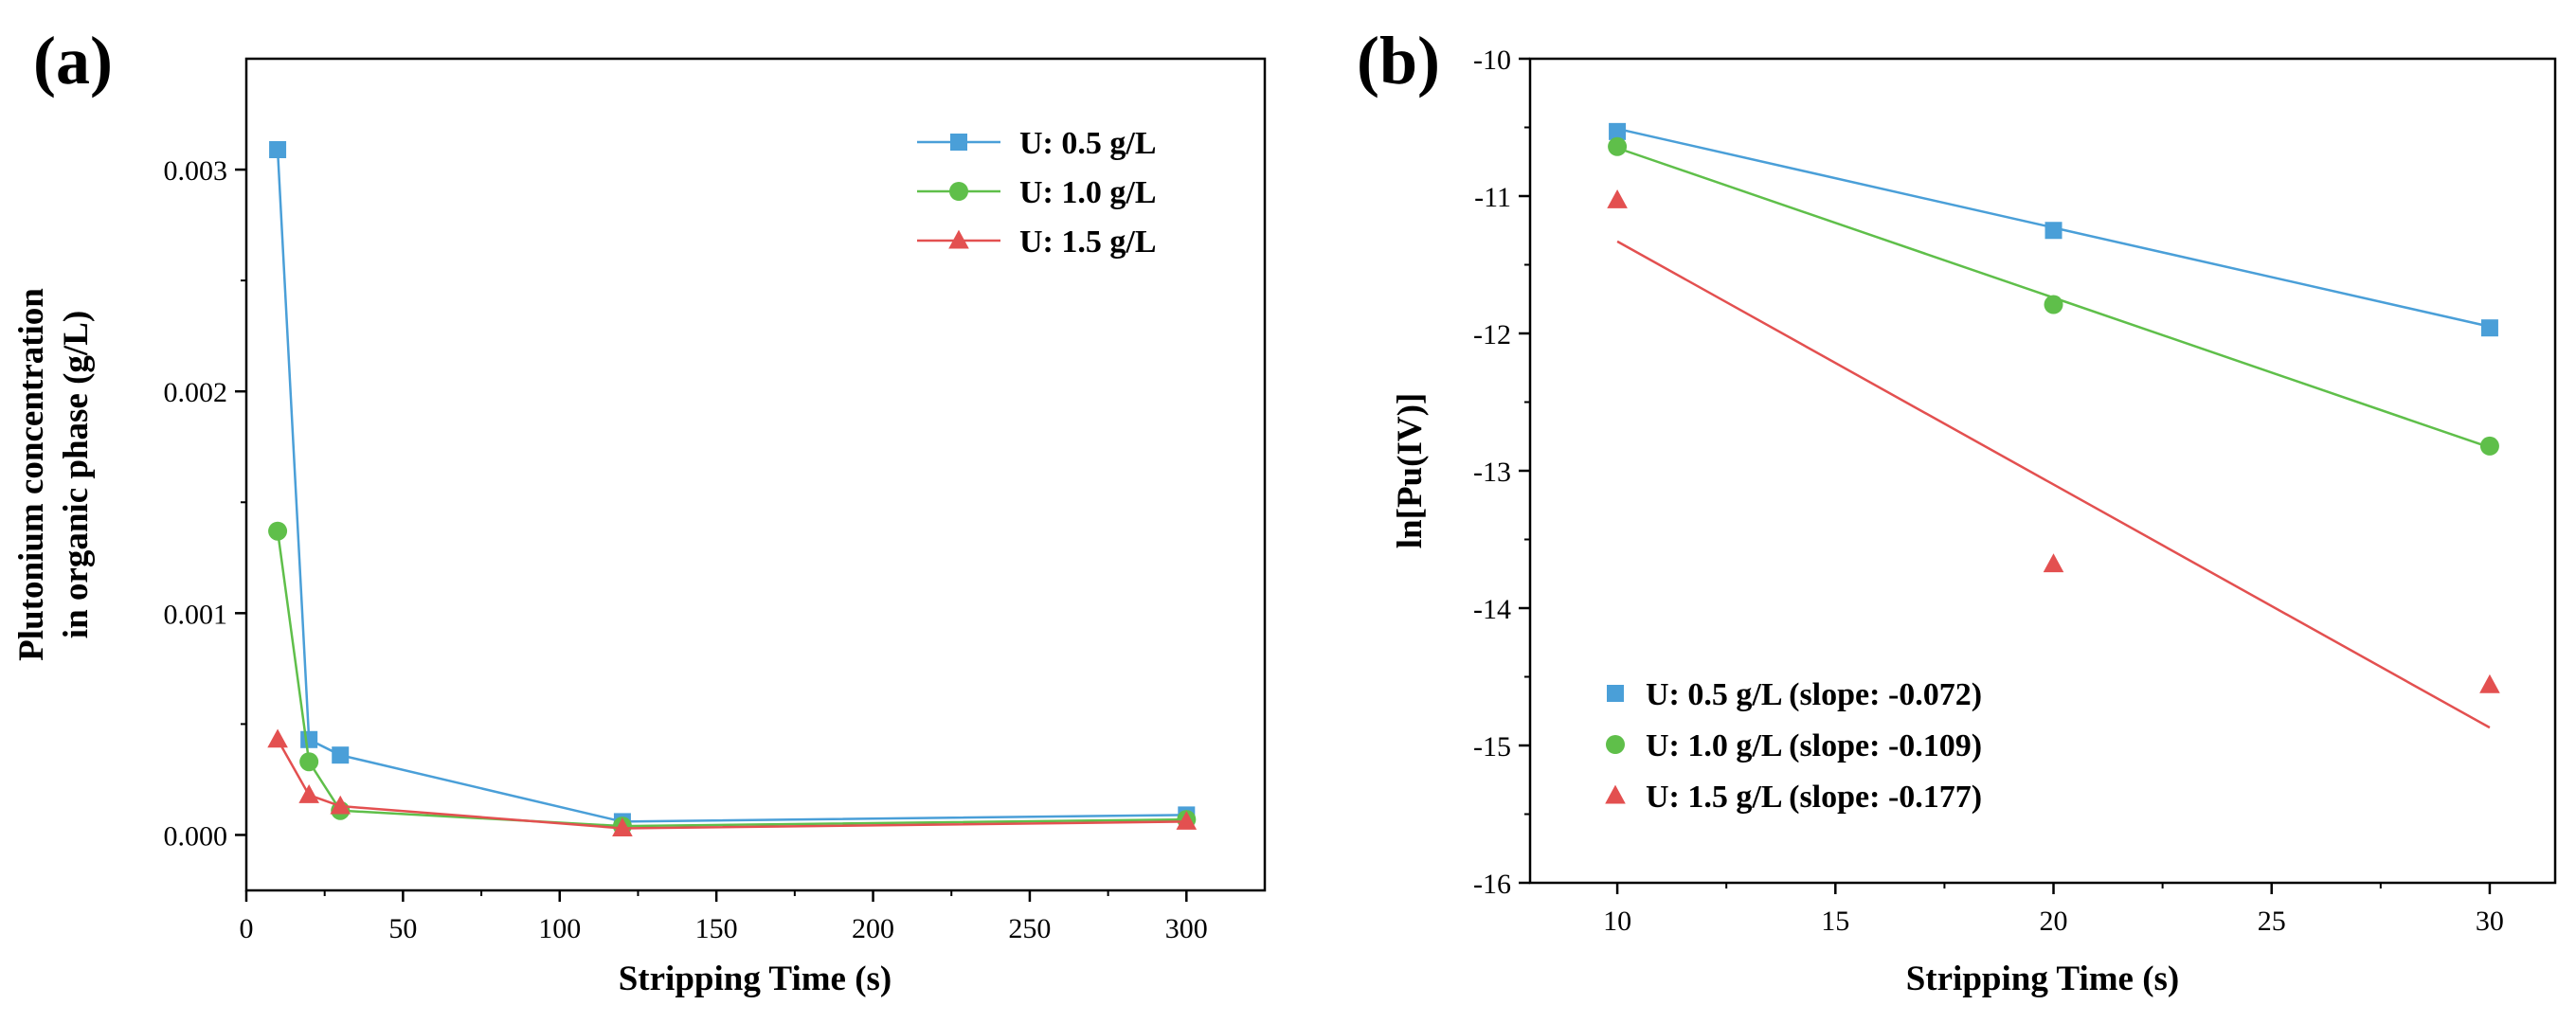 This screenshot has width=2576, height=1023. Describe the element at coordinates (1617, 921) in the screenshot. I see `x-tick-label: 10` at that location.